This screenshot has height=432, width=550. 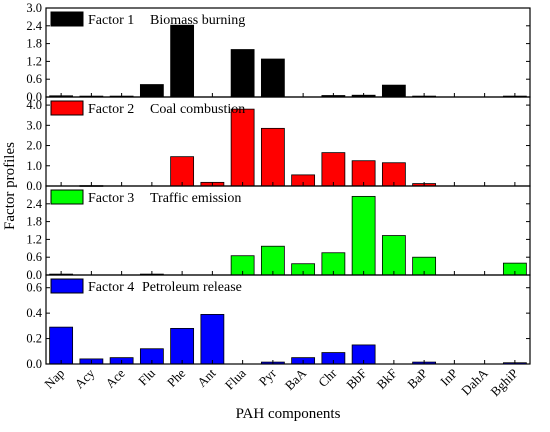 I want to click on y-tick-label-f4-3: 0.6, so click(x=34, y=288).